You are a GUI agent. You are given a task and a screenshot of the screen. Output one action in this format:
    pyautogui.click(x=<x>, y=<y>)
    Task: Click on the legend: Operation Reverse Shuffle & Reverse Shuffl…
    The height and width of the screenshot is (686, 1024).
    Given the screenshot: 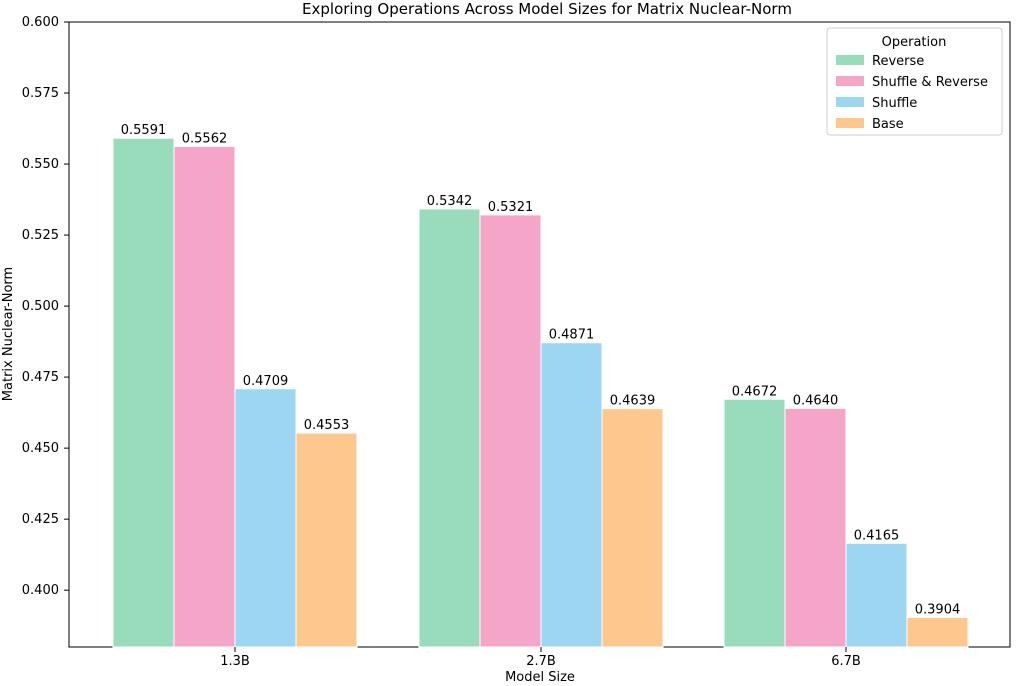 What is the action you would take?
    pyautogui.click(x=914, y=81)
    